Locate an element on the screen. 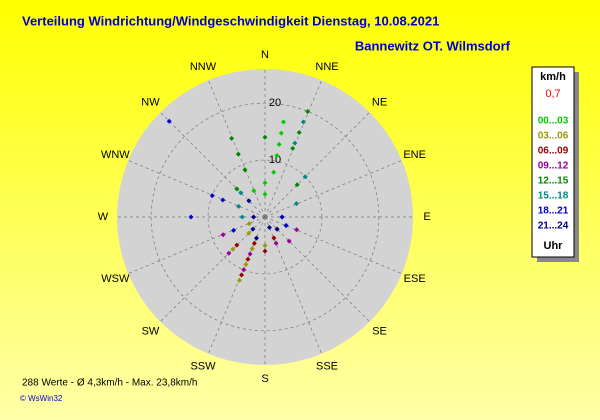 The width and height of the screenshot is (600, 420). direction-label: WNW is located at coordinates (115, 155).